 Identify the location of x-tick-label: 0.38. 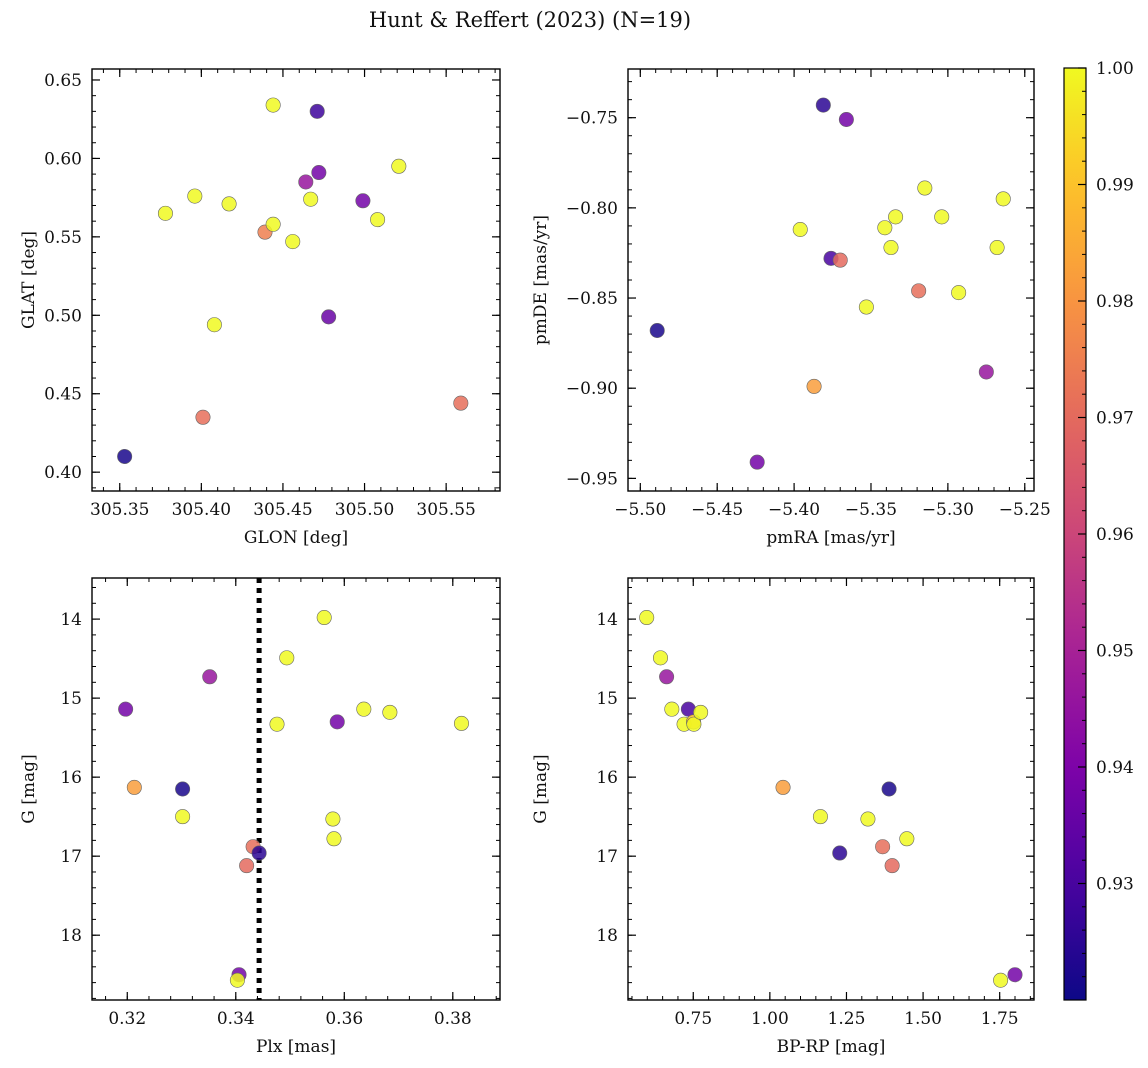
(453, 1019).